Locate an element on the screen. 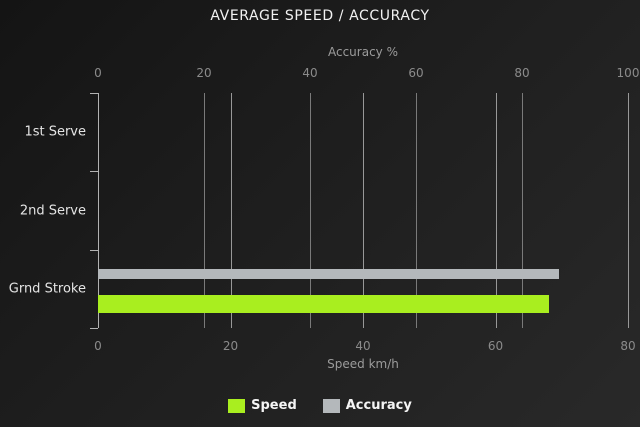 This screenshot has height=427, width=640. bottom-axis-tick-label: 0 is located at coordinates (98, 346).